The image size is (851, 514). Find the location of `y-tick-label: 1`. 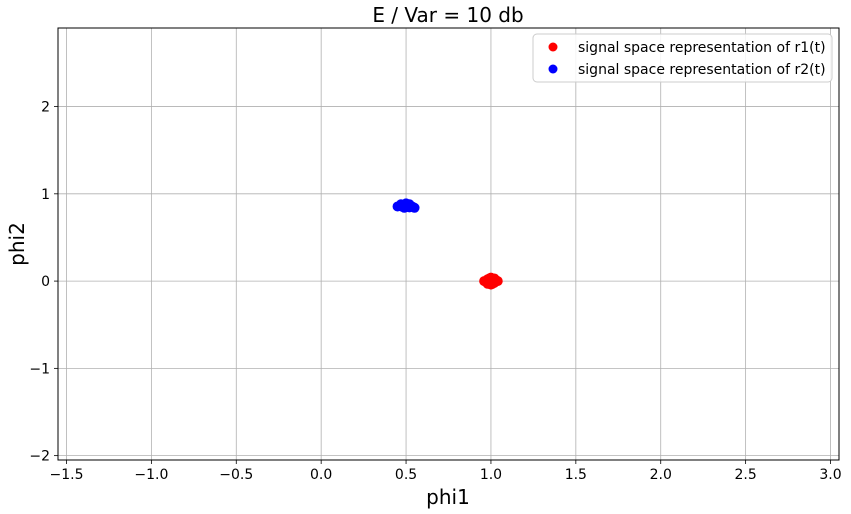

y-tick-label: 1 is located at coordinates (45, 195).